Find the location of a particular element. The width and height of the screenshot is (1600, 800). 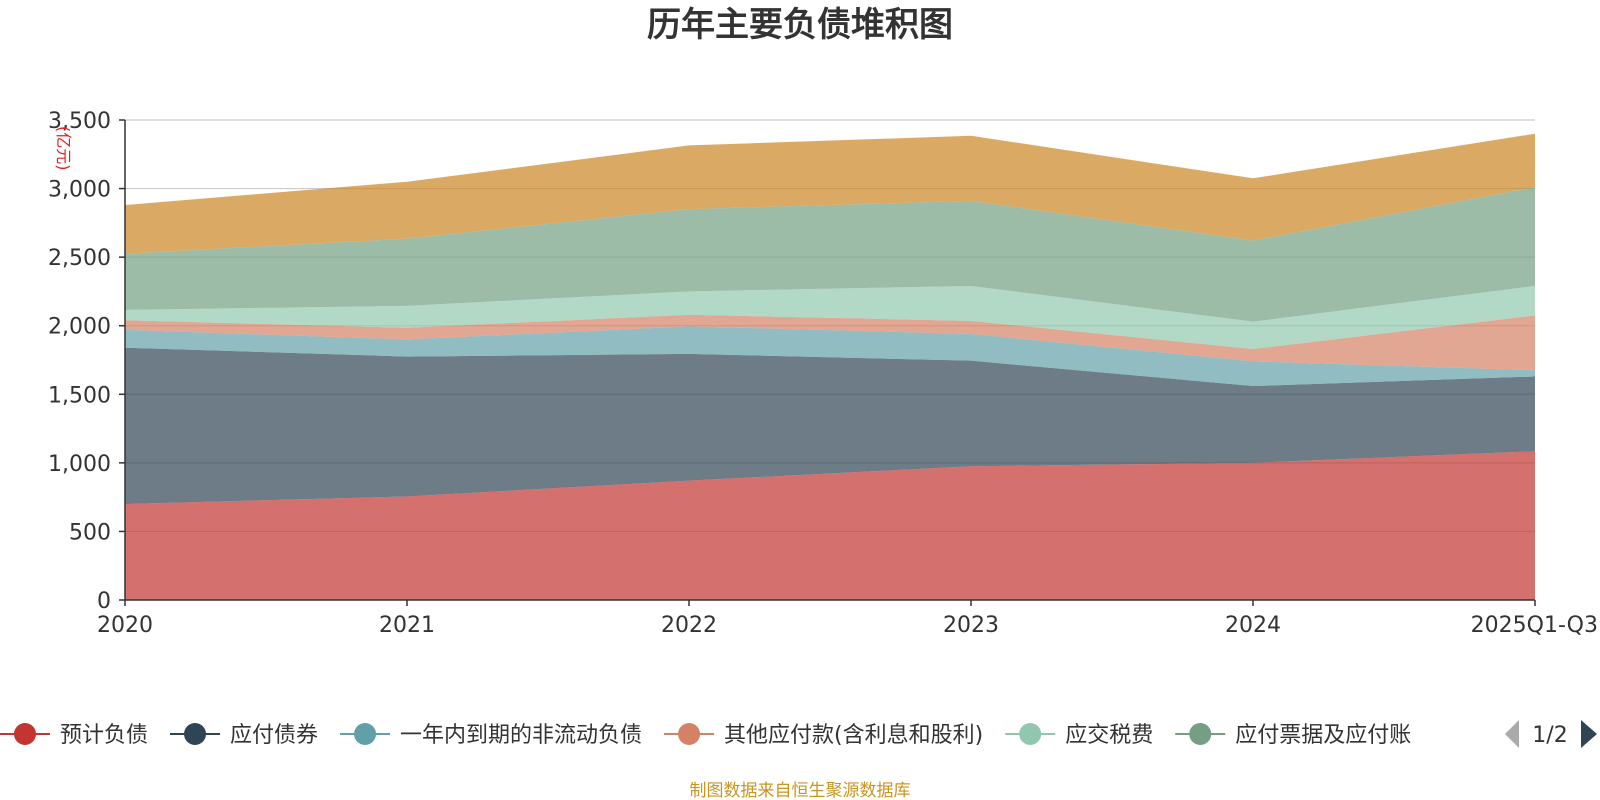

legend-next-page-icon is located at coordinates (1589, 734).